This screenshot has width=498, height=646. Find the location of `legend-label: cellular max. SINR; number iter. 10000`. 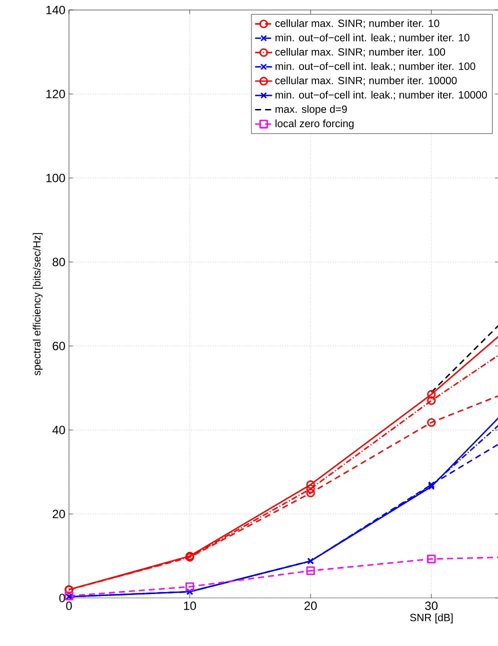

legend-label: cellular max. SINR; number iter. 10000 is located at coordinates (366, 81).